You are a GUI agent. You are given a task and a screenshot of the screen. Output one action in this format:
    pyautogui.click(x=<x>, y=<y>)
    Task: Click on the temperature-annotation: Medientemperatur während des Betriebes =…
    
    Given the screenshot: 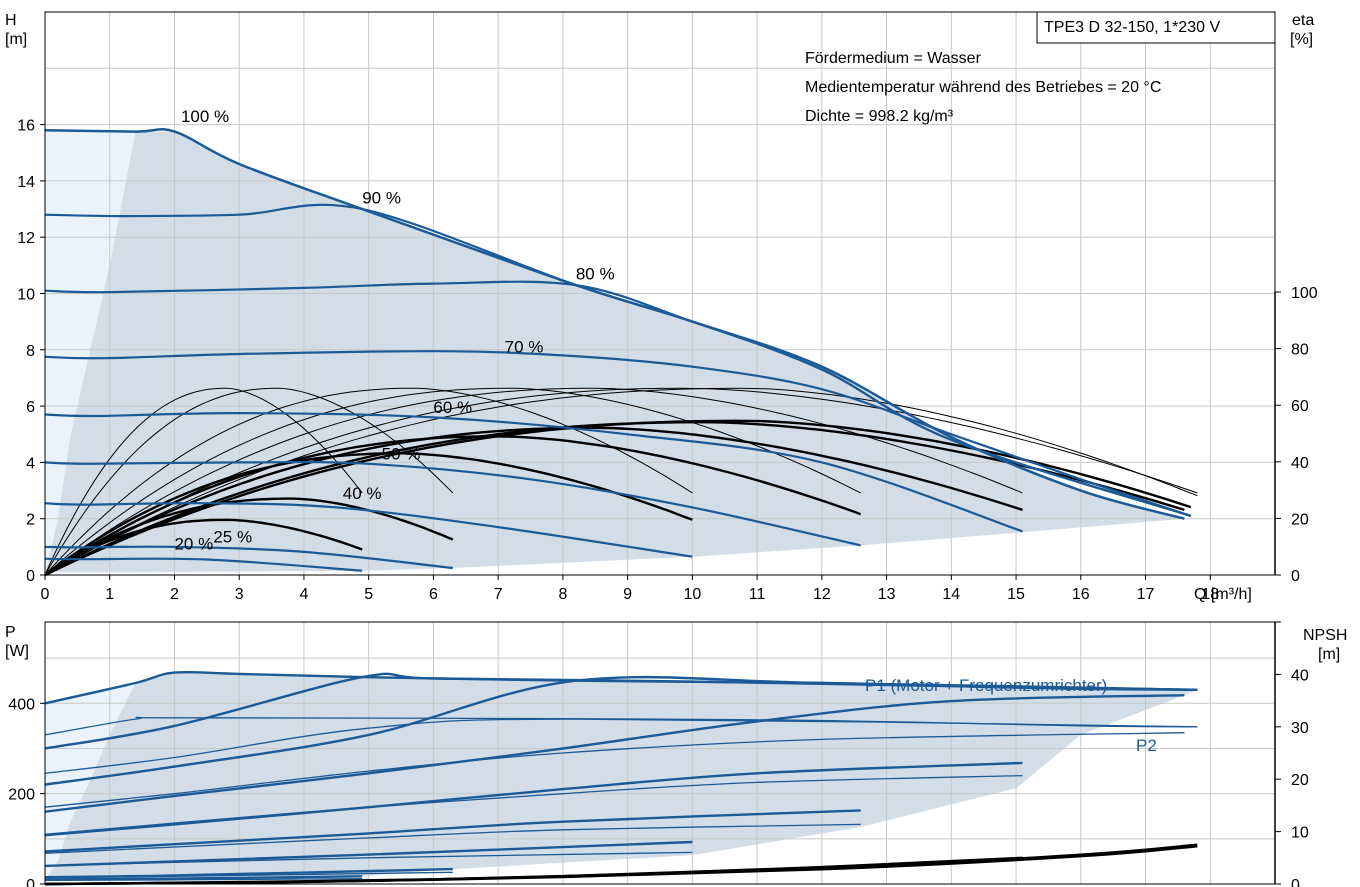 What is the action you would take?
    pyautogui.click(x=983, y=87)
    